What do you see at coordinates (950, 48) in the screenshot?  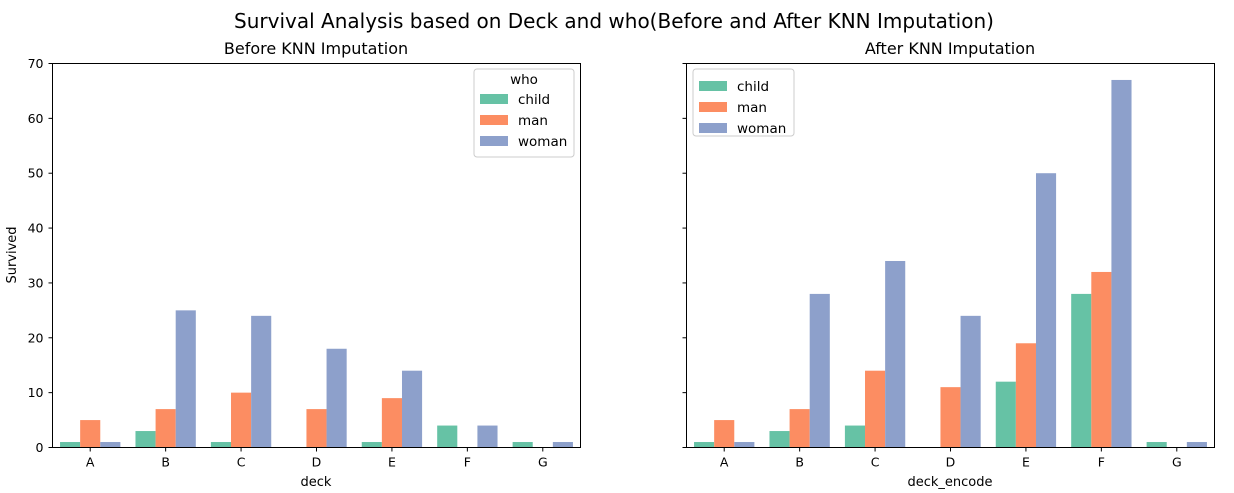 I see `chart-after-title: After KNN Imputation` at bounding box center [950, 48].